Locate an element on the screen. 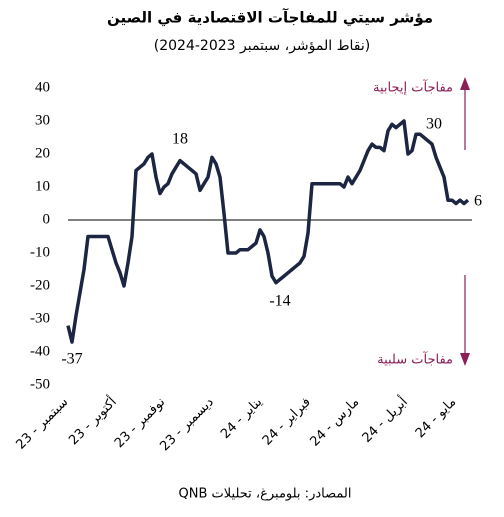 This screenshot has height=517, width=504. y-tick-label: -20 is located at coordinates (40, 285).